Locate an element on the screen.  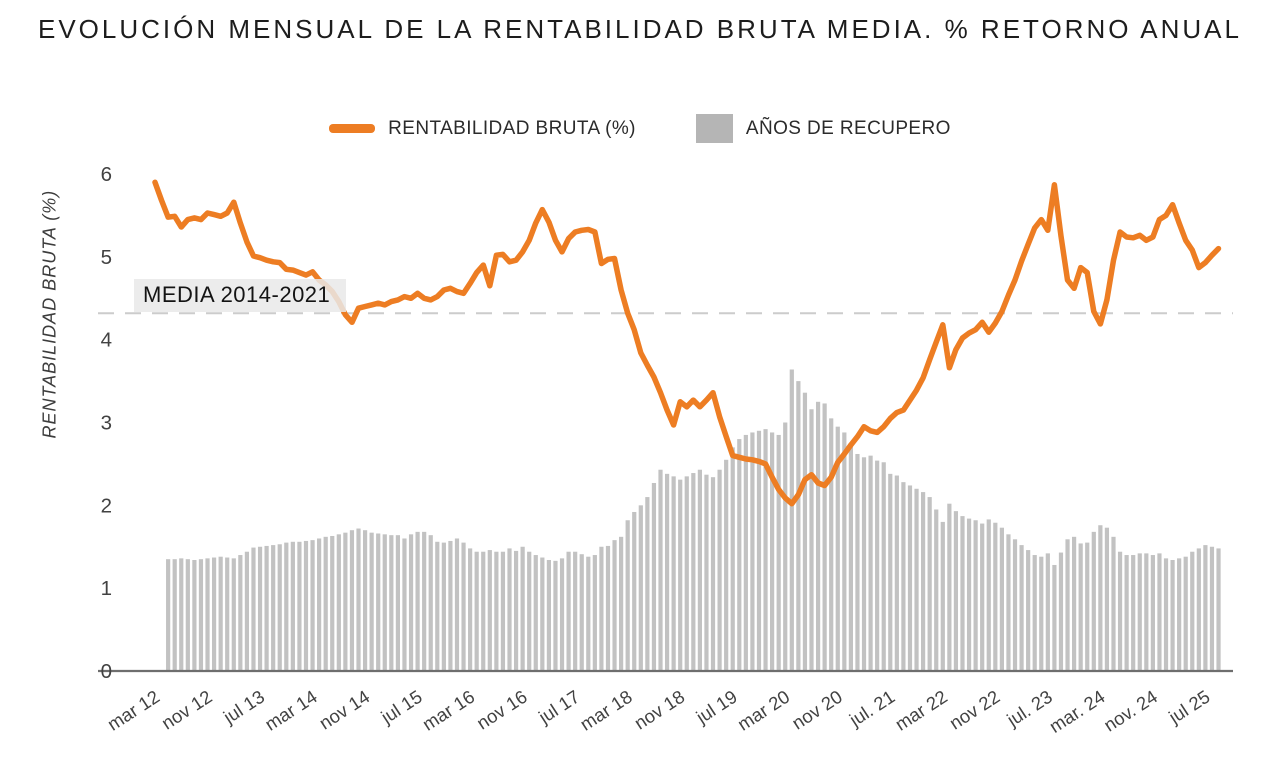
x-tick-label: jul 13 is located at coordinates (243, 707).